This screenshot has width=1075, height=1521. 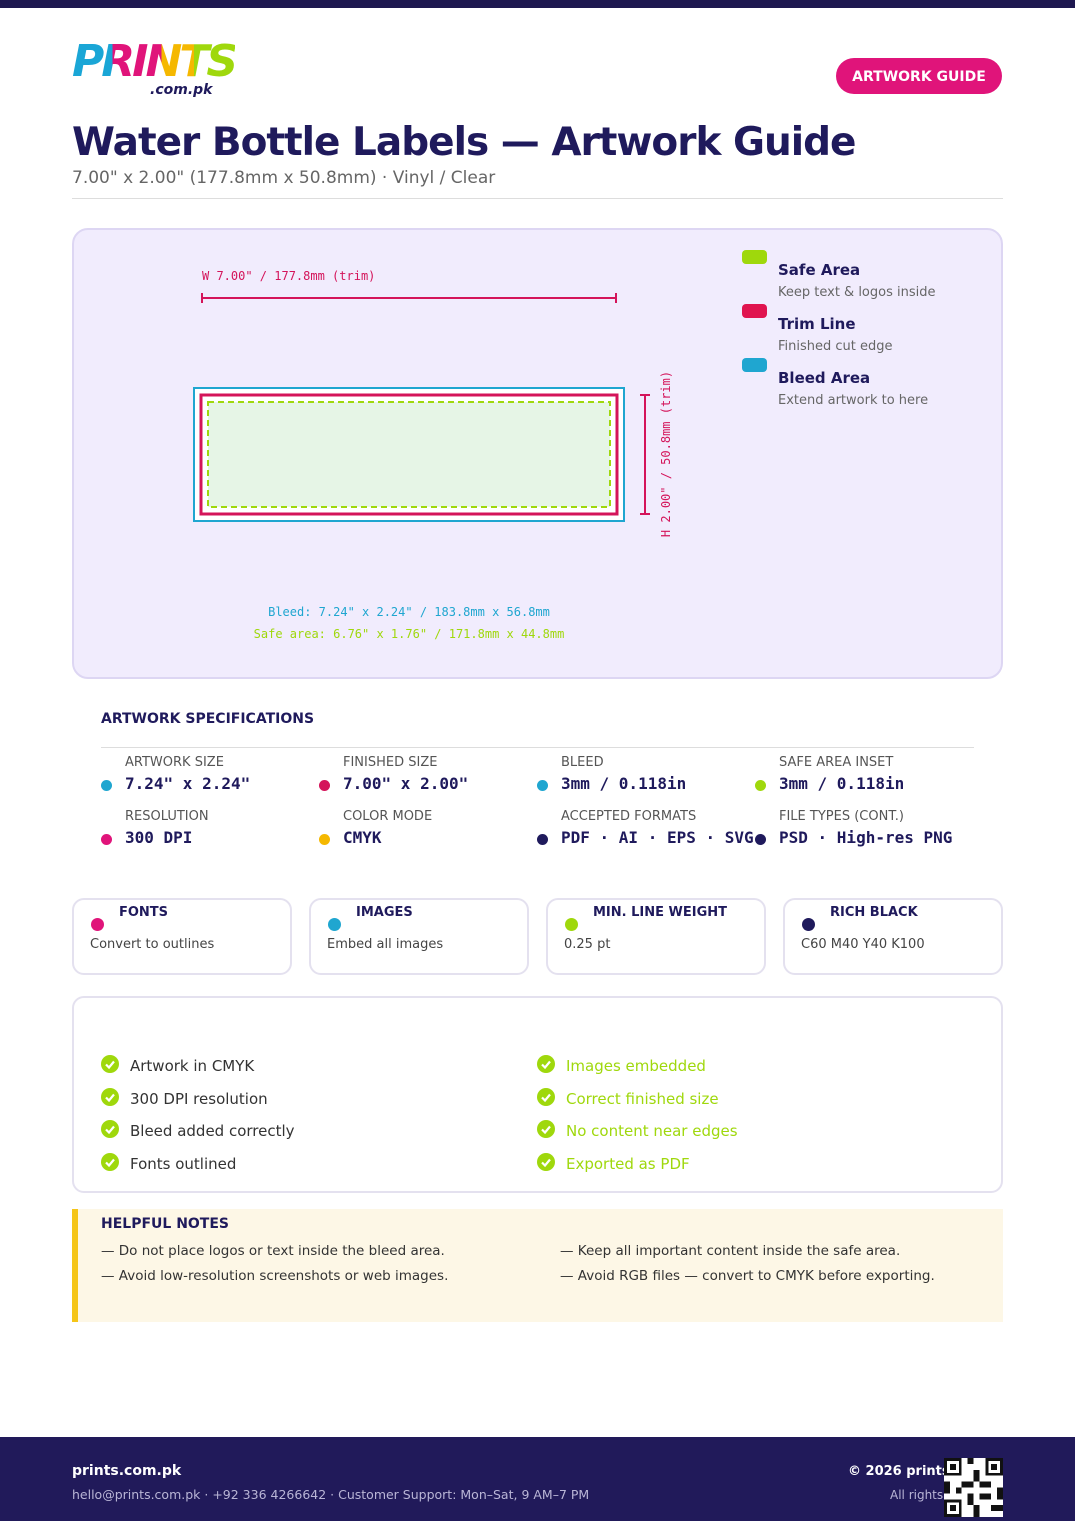 I want to click on divider, so click(x=537, y=747).